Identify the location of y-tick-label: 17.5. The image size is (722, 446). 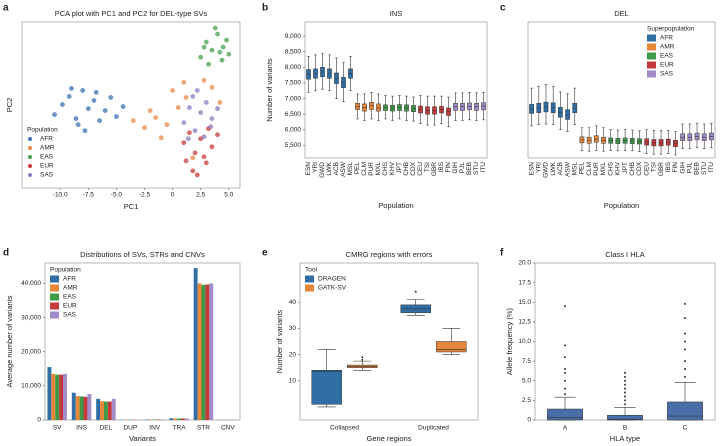
(524, 282).